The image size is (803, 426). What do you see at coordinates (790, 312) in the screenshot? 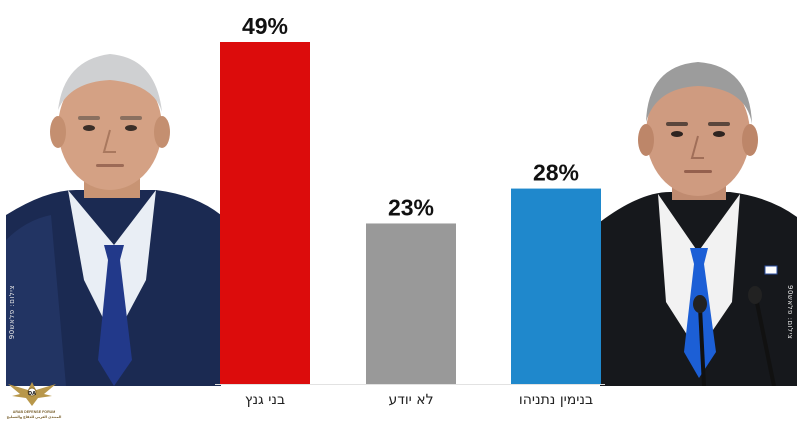
I see `photo-credit-right: צילום: פלאש90` at bounding box center [790, 312].